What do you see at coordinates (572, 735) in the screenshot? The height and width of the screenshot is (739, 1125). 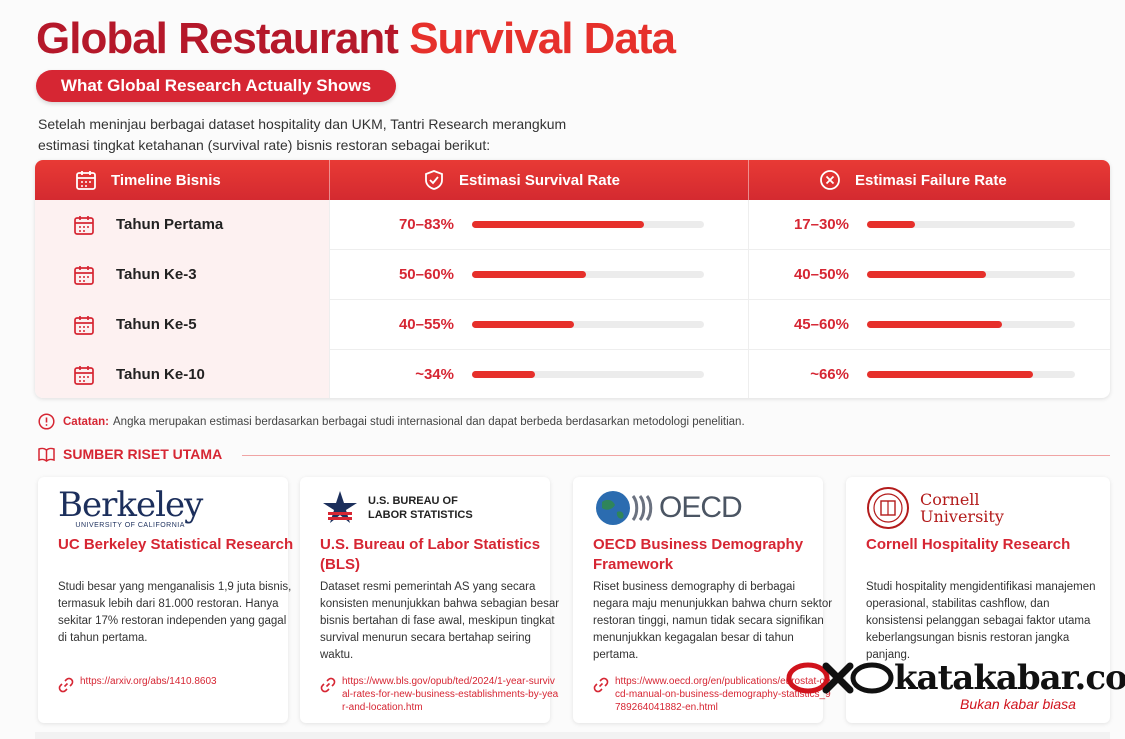 I see `bottom-strip` at bounding box center [572, 735].